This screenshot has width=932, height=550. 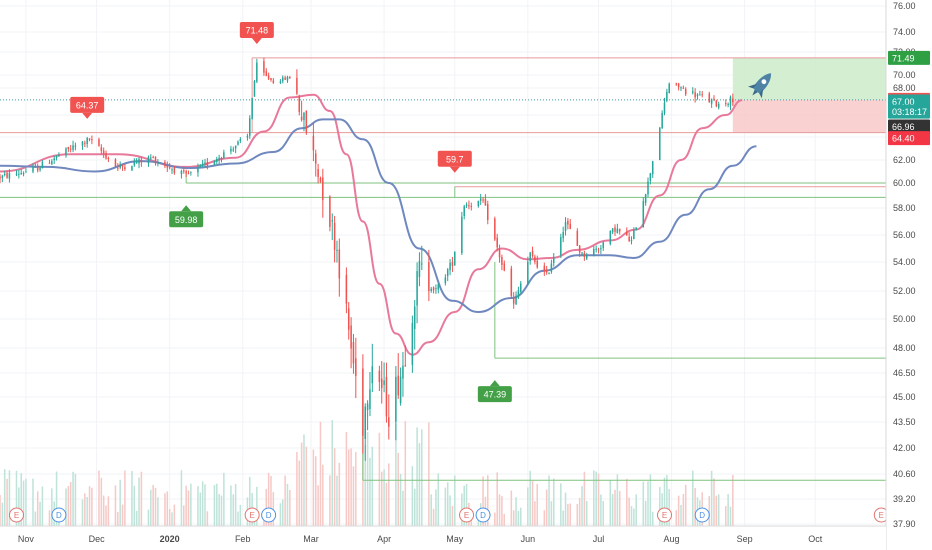 I want to click on y-tick-label: 37.90, so click(x=904, y=524).